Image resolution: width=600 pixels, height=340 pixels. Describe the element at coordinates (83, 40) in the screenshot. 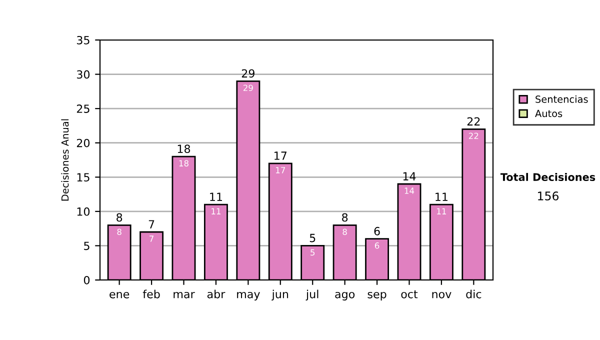

I see `y-tick-label: 35` at that location.